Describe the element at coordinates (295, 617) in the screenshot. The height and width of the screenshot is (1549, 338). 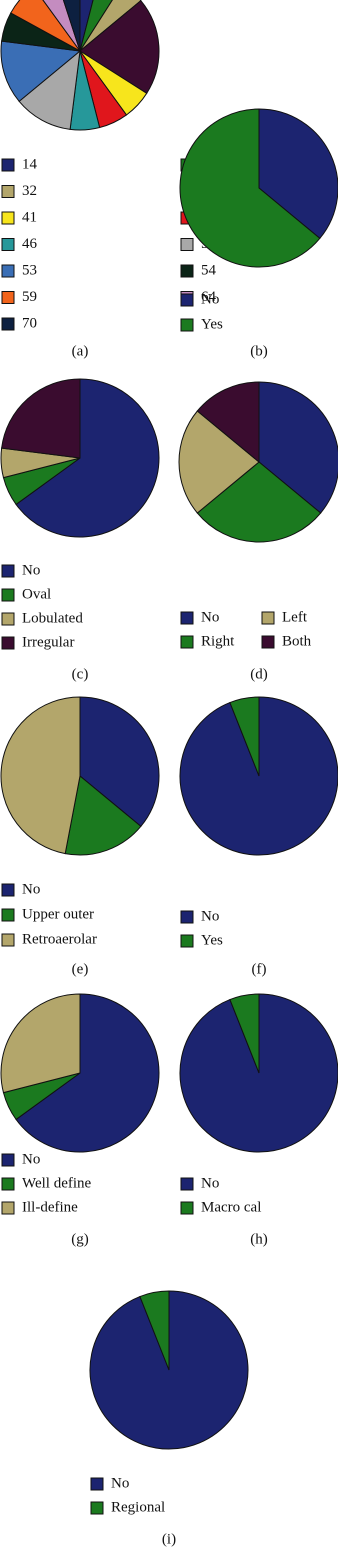
I see `legend-label: Left` at that location.